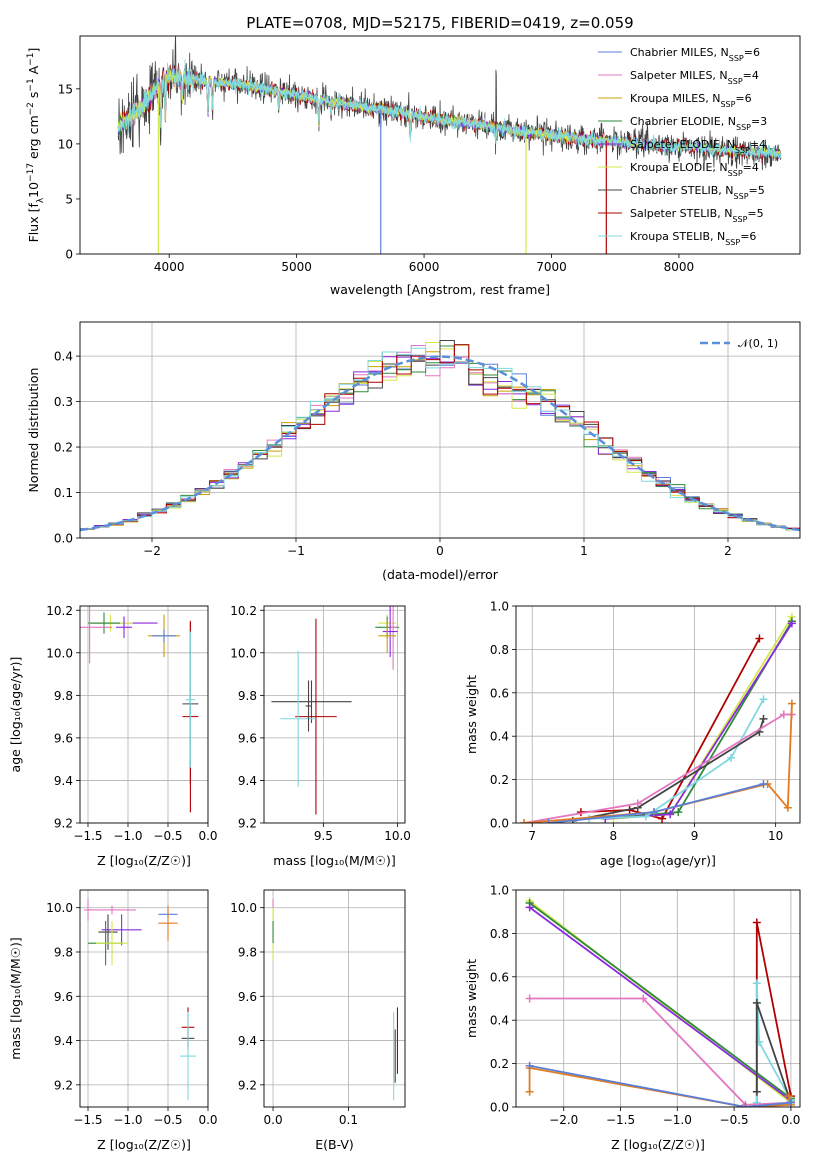 This screenshot has width=819, height=1170. What do you see at coordinates (31, 59) in the screenshot?
I see `y-axis-label-part: −1` at bounding box center [31, 59].